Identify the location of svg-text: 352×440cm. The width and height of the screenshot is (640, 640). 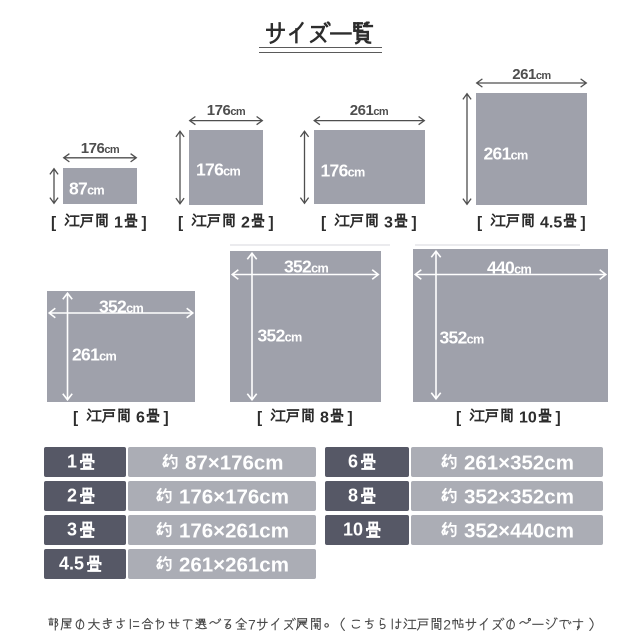
(519, 531).